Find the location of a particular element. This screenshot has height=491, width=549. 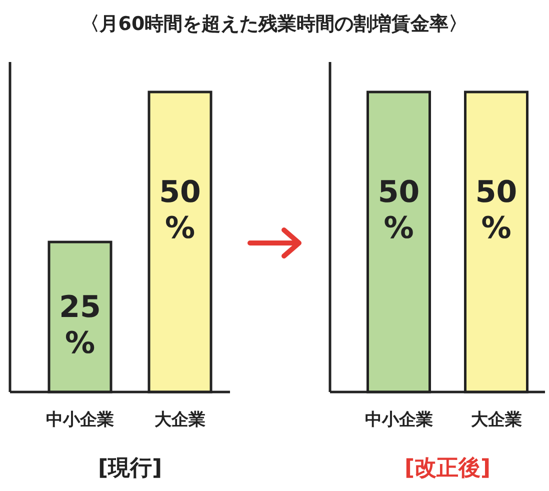

text: 〈月60時間を超えた残業時間の割増賃金率〉 is located at coordinates (274, 24).